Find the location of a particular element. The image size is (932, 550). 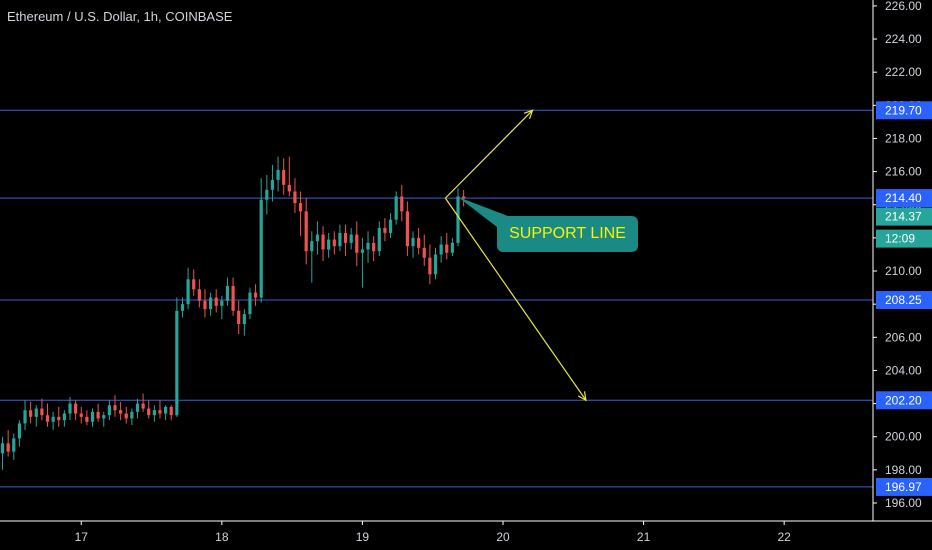

line-price-badge: 202.20 is located at coordinates (903, 400).